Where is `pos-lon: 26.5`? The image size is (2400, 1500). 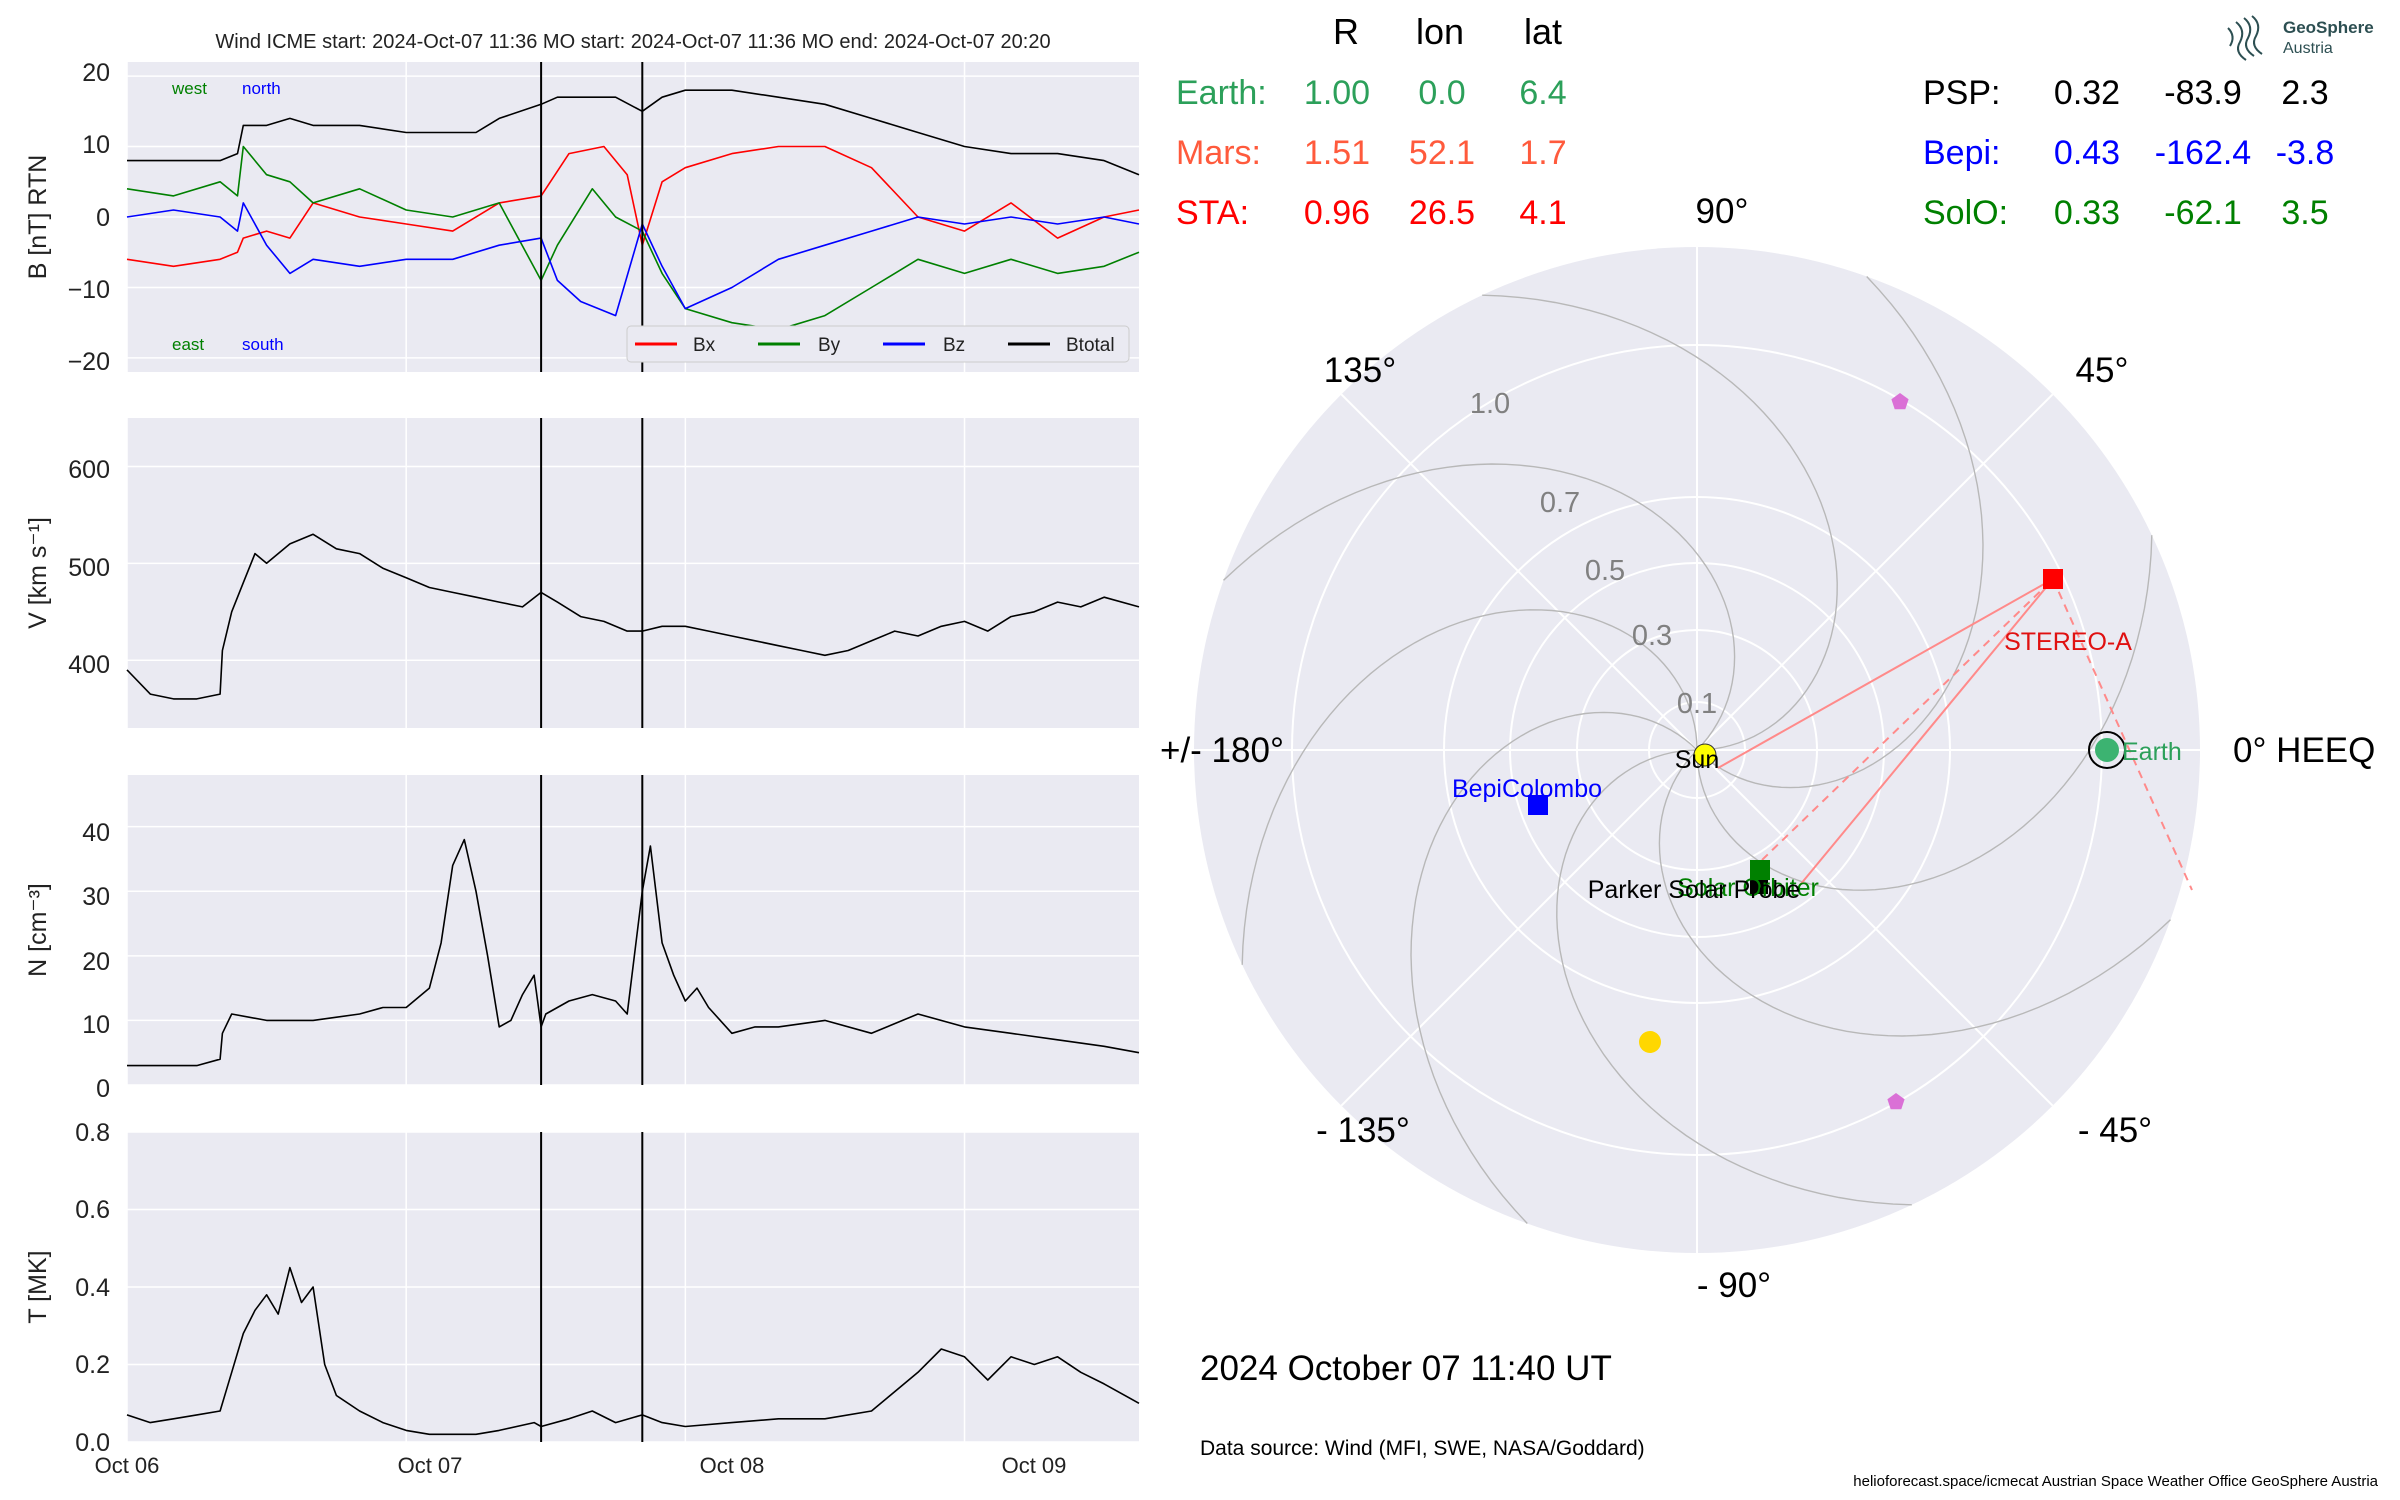 pos-lon: 26.5 is located at coordinates (1442, 213).